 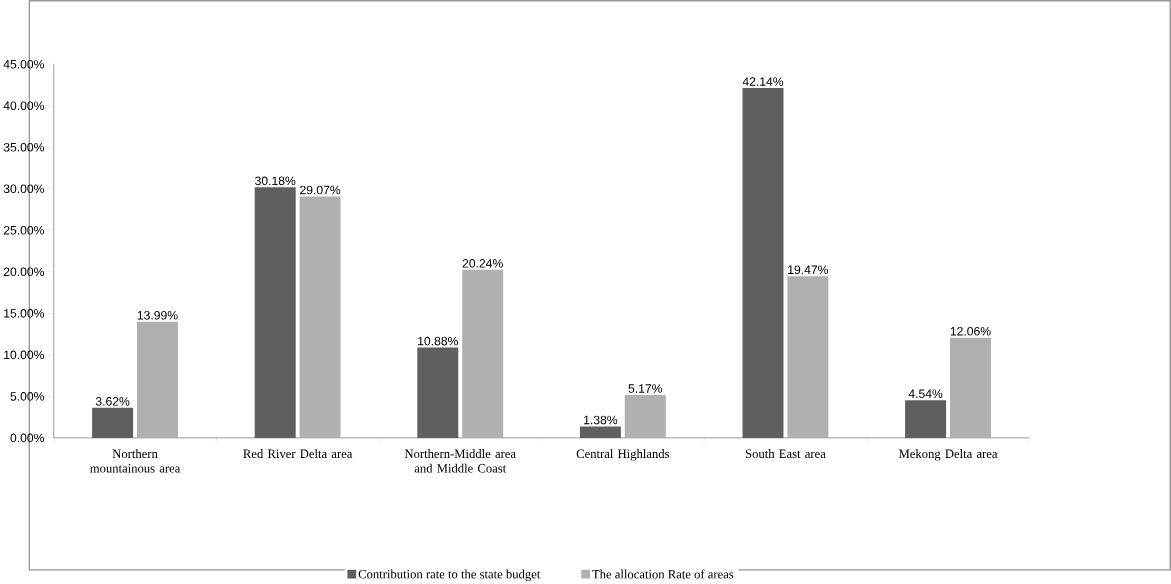 I want to click on data-label: 42.14%, so click(x=763, y=81).